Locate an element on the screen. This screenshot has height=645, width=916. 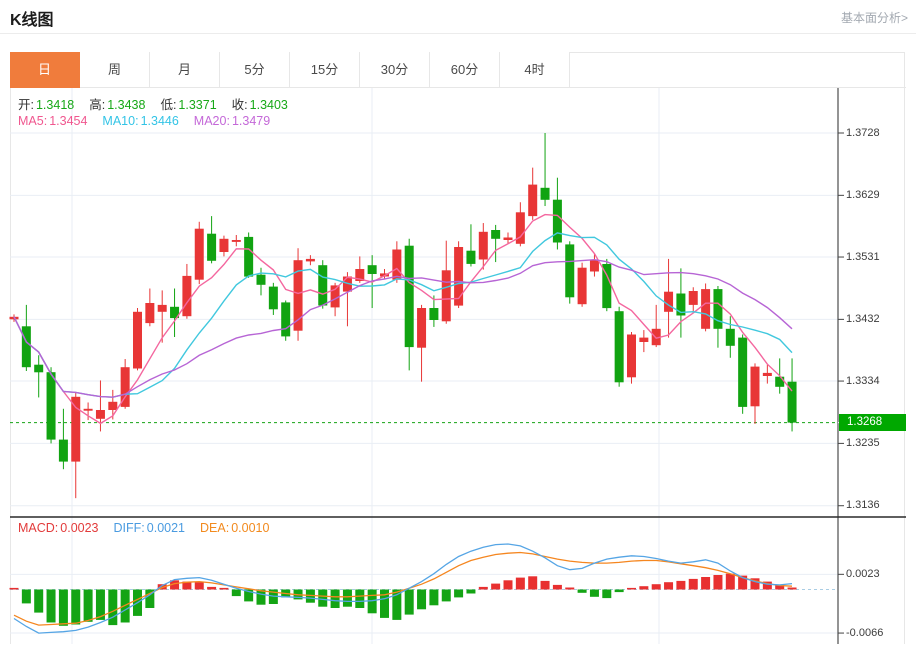
ma-readout-item-1: MA10: 1.3446 is located at coordinates (140, 121).